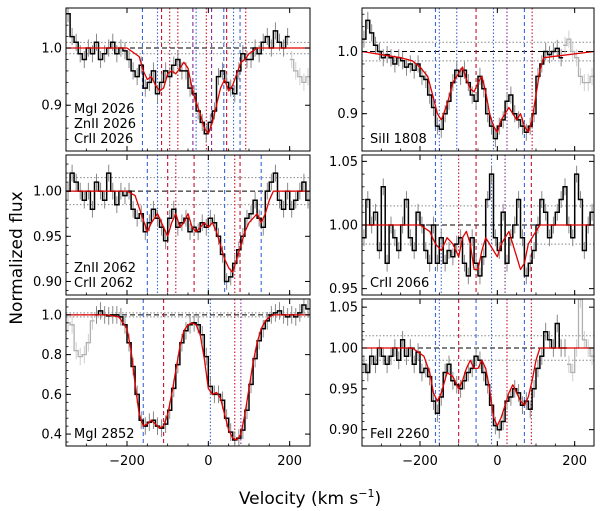  I want to click on ion-label: CrII 2026, so click(103, 139).